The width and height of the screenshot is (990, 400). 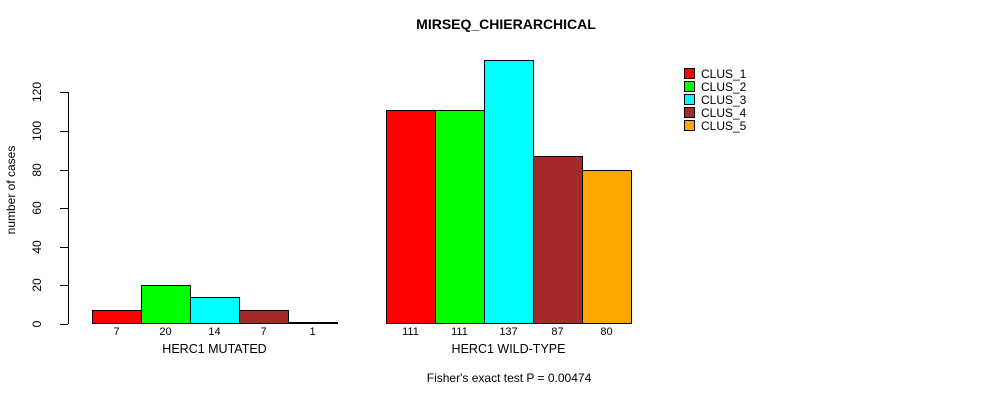 What do you see at coordinates (606, 332) in the screenshot?
I see `bar-value-label: 80` at bounding box center [606, 332].